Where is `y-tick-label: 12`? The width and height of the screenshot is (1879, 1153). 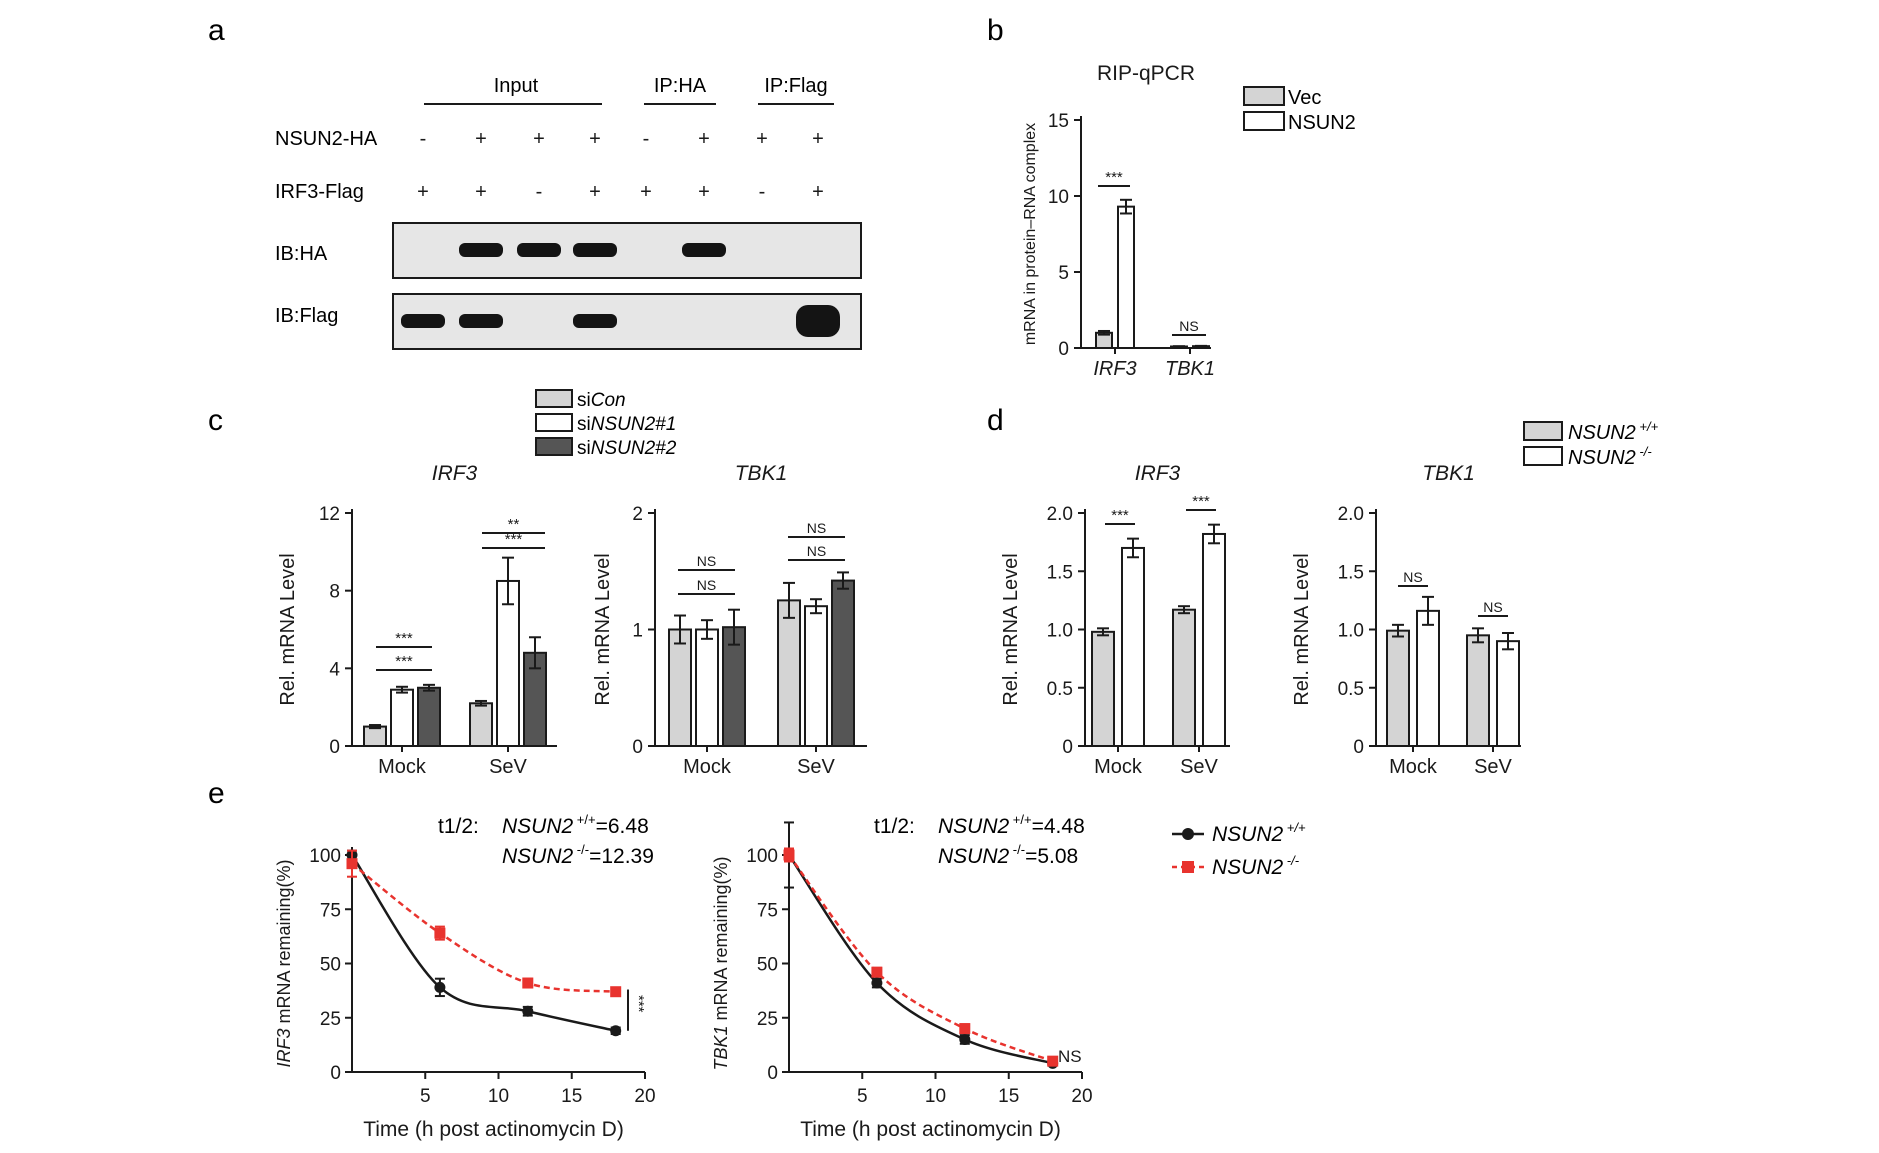 y-tick-label: 12 is located at coordinates (329, 514).